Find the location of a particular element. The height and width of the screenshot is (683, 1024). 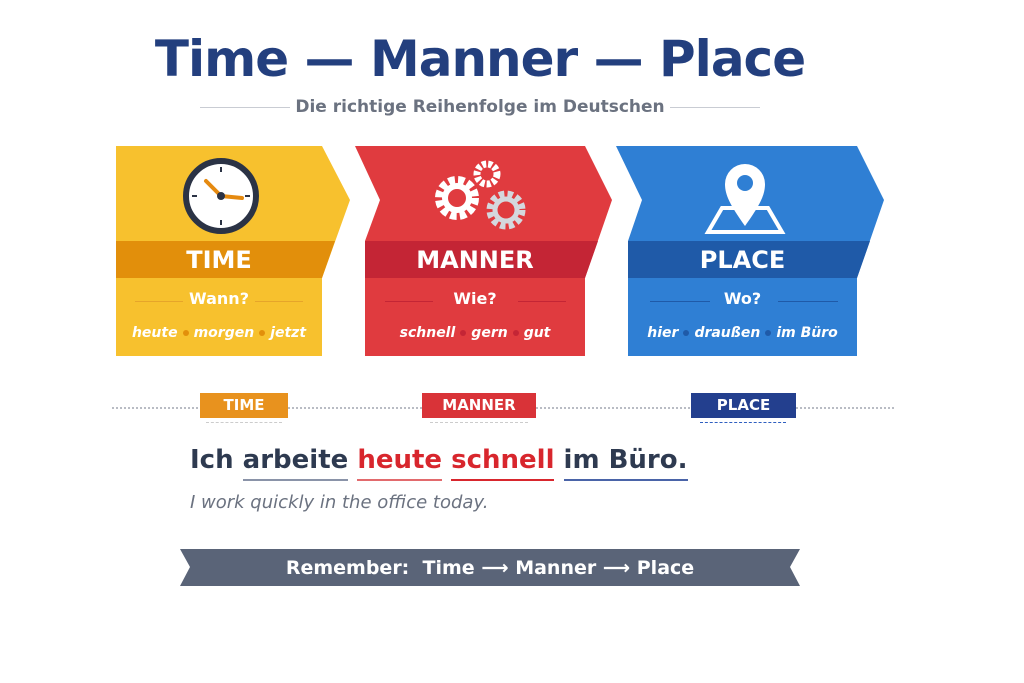

example-sentence: Ich arbeite heute schnell im Büro. is located at coordinates (439, 463).